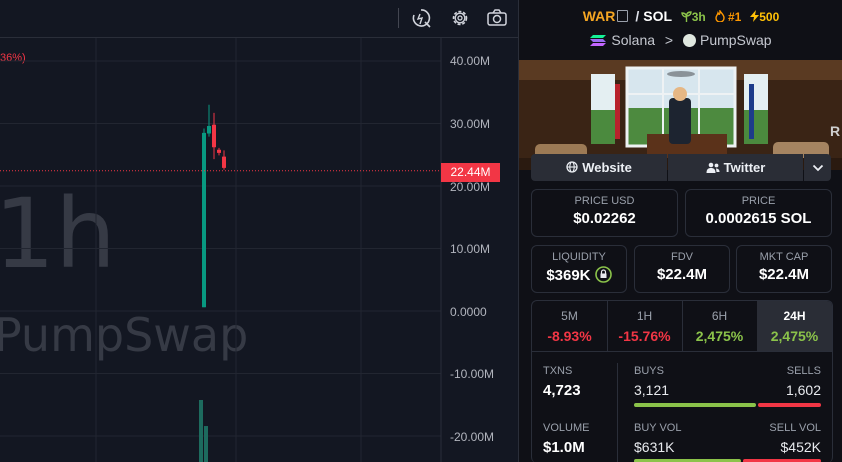  I want to click on camera-icon, so click(497, 18).